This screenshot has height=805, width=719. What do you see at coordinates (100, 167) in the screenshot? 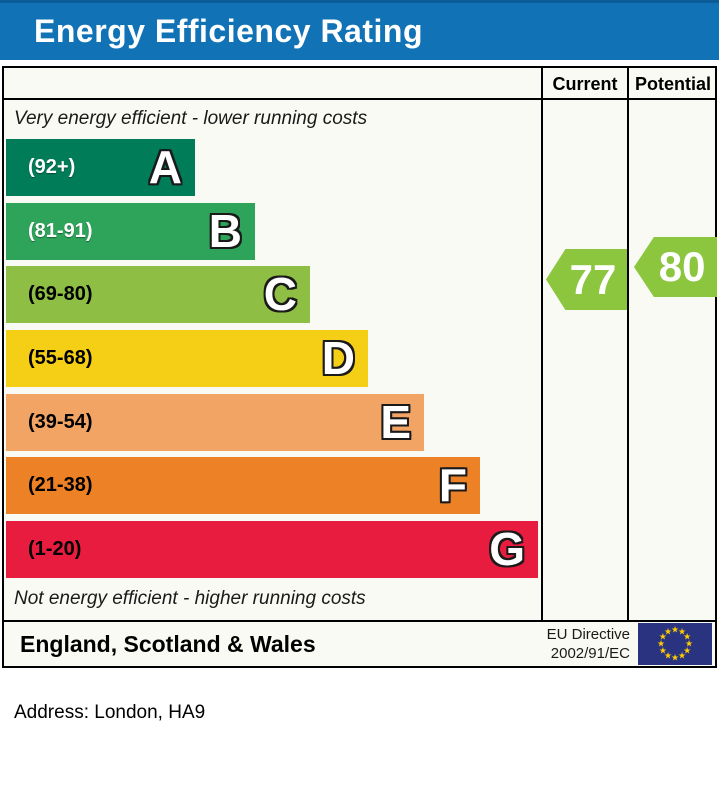
I see `band-row-a: (92+) A` at bounding box center [100, 167].